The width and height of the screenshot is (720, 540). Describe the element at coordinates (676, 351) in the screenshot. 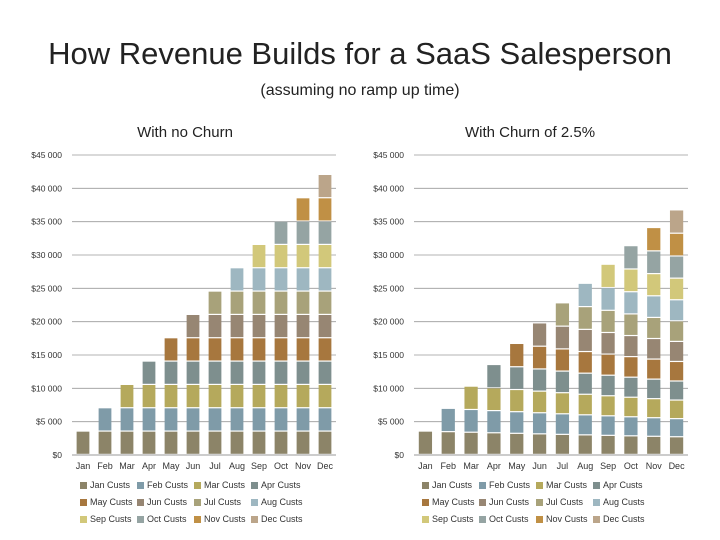

I see `with-churn-bar-dec-jun` at that location.